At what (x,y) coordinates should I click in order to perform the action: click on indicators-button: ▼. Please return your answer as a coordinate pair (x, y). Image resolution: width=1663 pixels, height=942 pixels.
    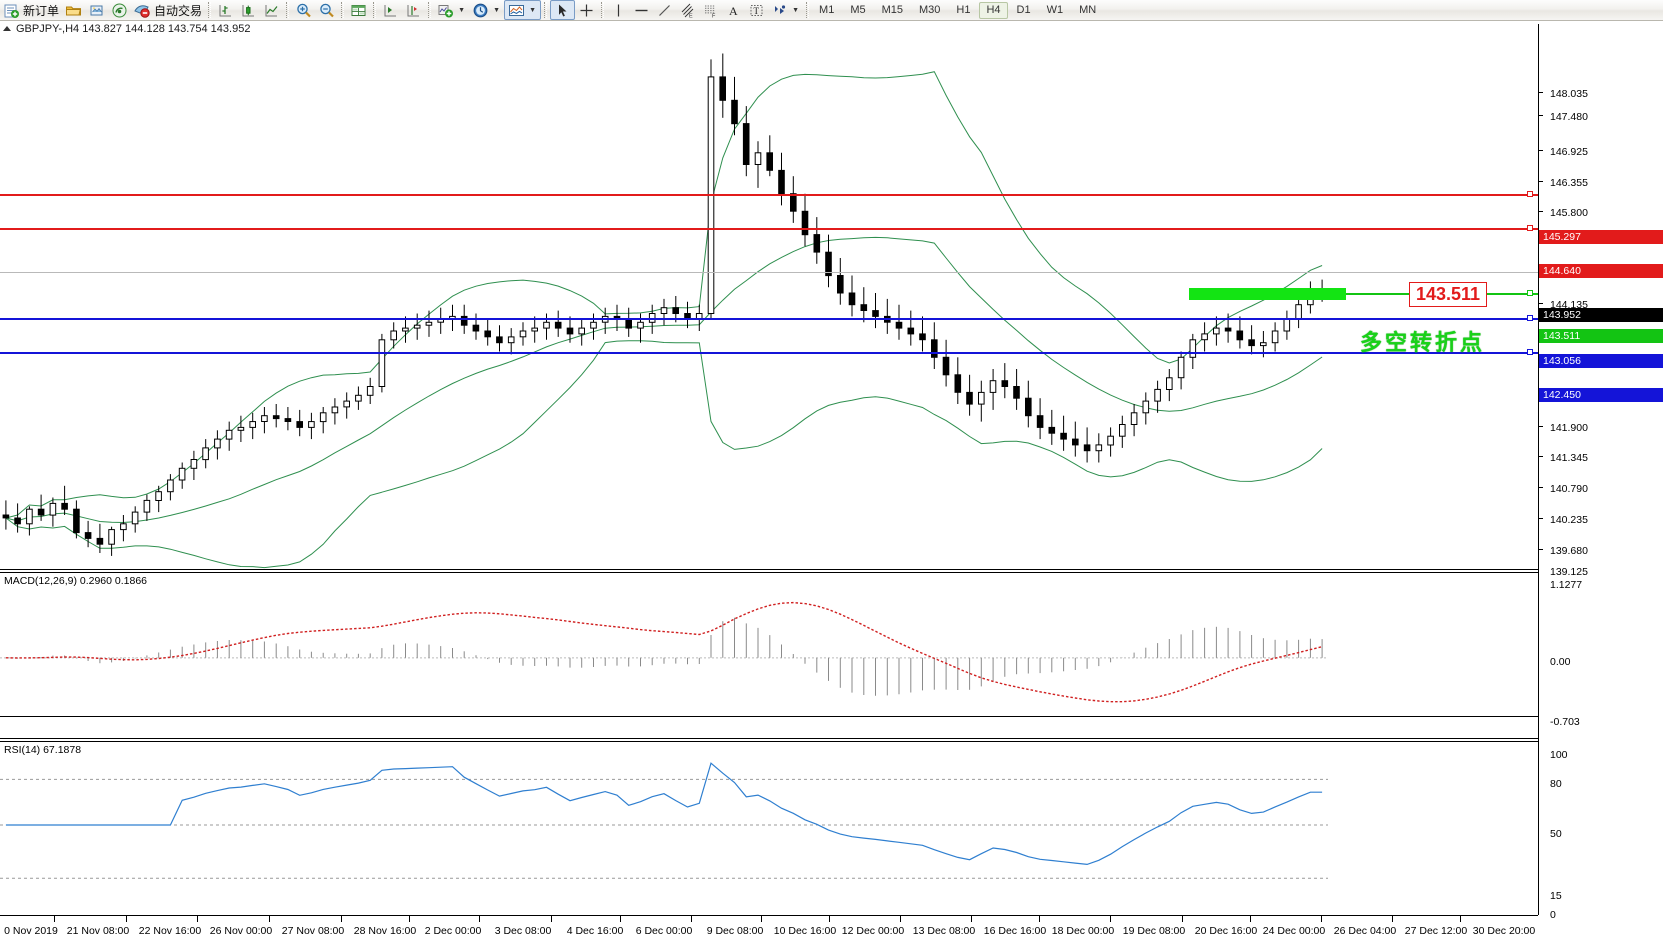
    Looking at the image, I should click on (451, 10).